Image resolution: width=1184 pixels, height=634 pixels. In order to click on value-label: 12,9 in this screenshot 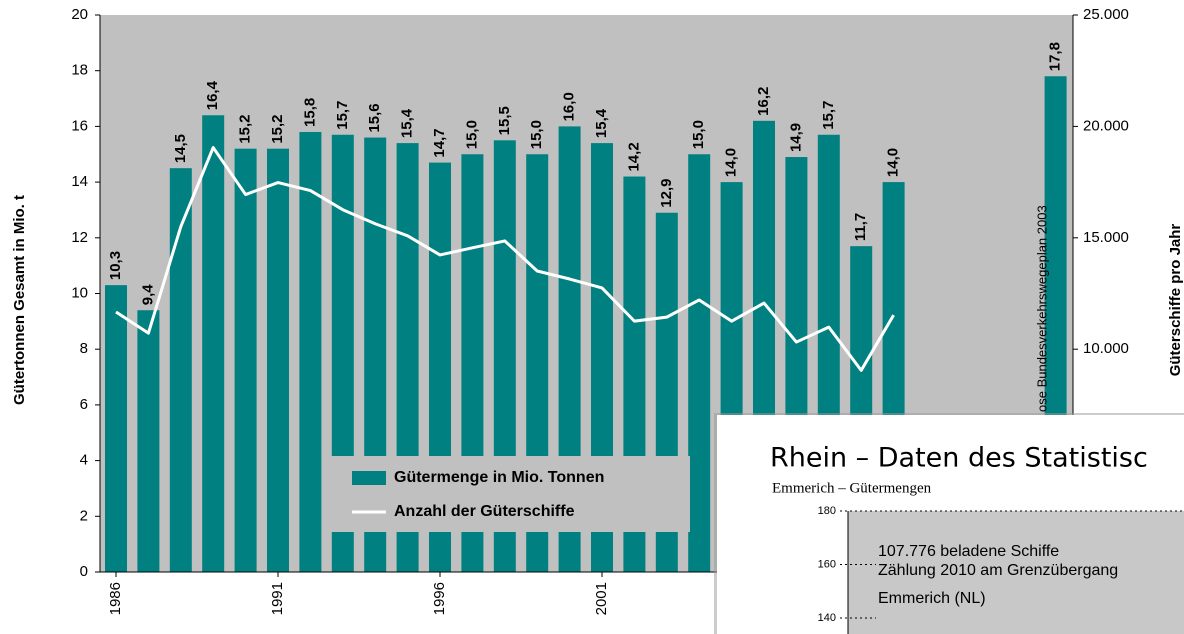, I will do `click(666, 193)`.